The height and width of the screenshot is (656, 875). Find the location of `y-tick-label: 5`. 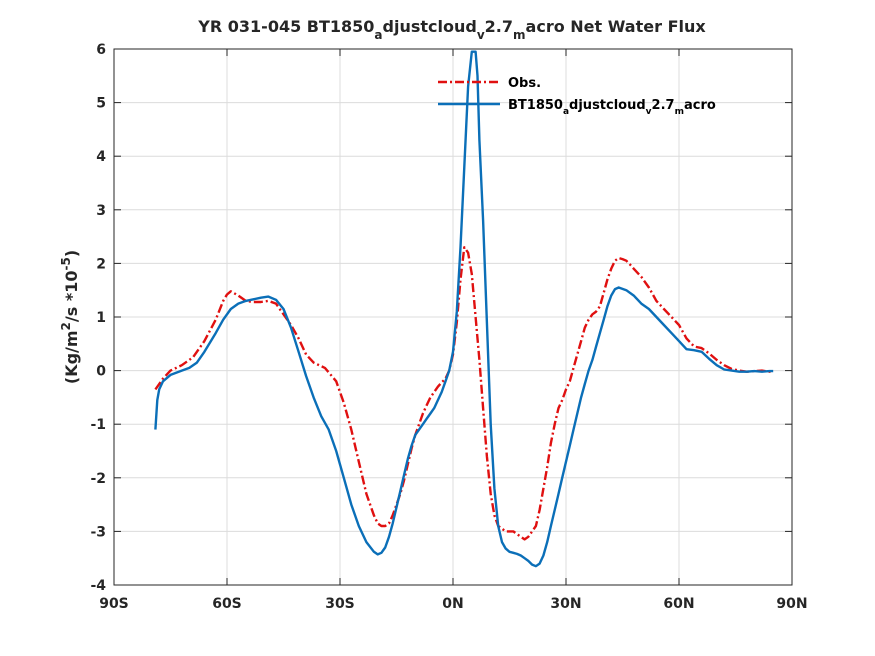

y-tick-label: 5 is located at coordinates (101, 104).